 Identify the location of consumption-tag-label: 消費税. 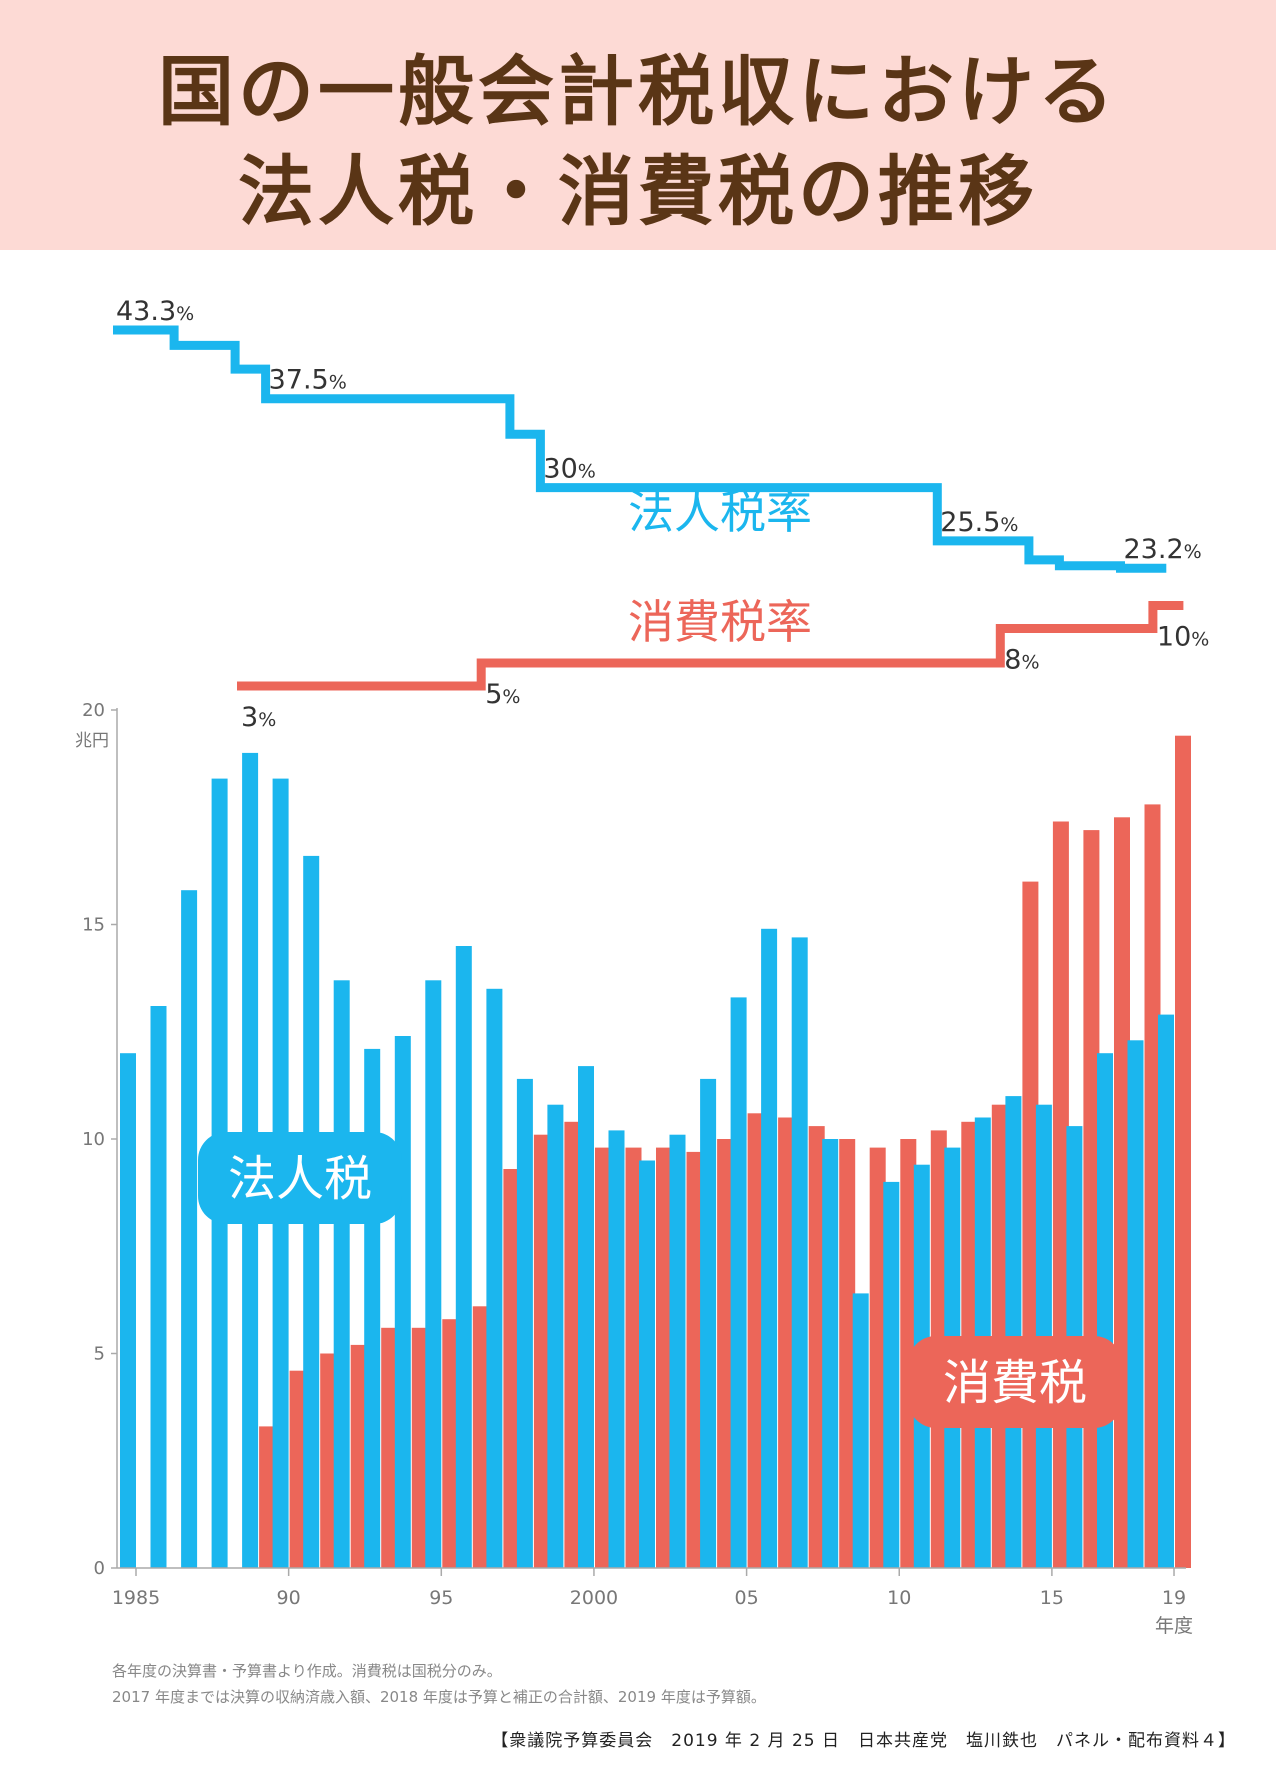
(1015, 1383).